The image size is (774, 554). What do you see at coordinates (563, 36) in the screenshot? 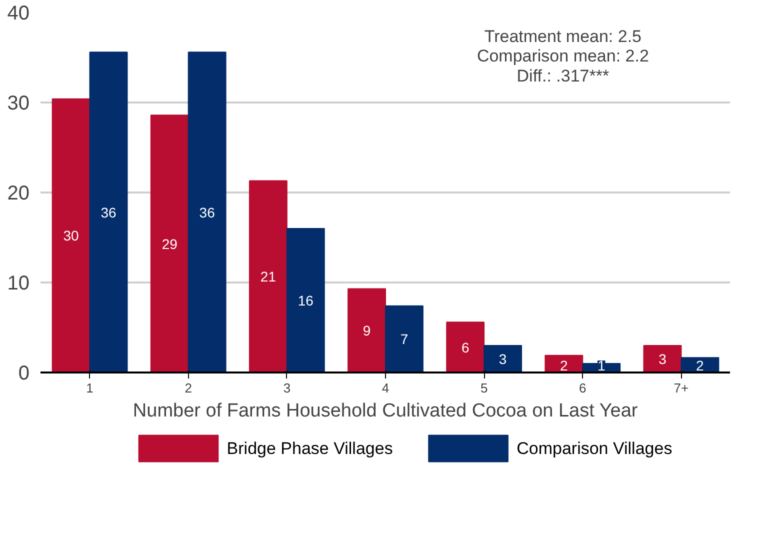
I see `annotation: Treatment mean: 2.5` at bounding box center [563, 36].